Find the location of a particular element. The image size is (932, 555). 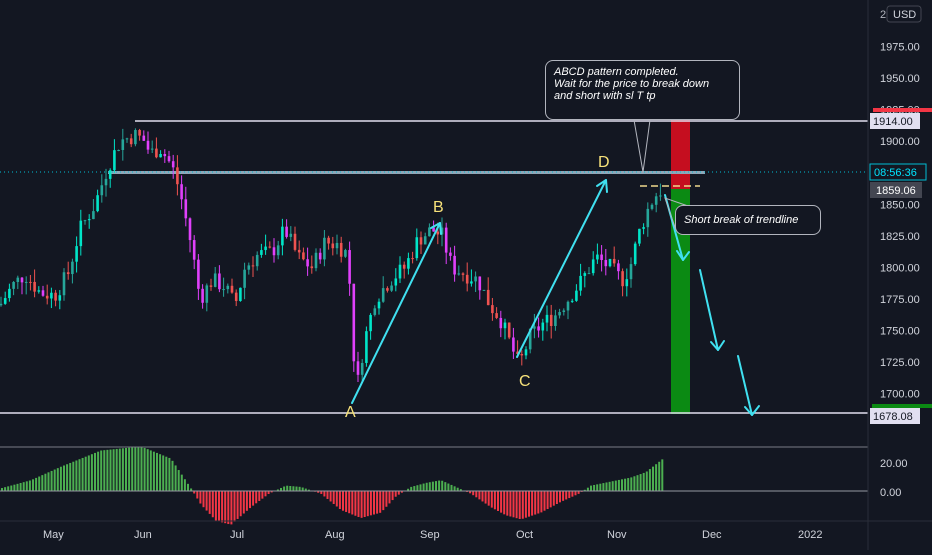

trade-box is located at coordinates (680, 265).